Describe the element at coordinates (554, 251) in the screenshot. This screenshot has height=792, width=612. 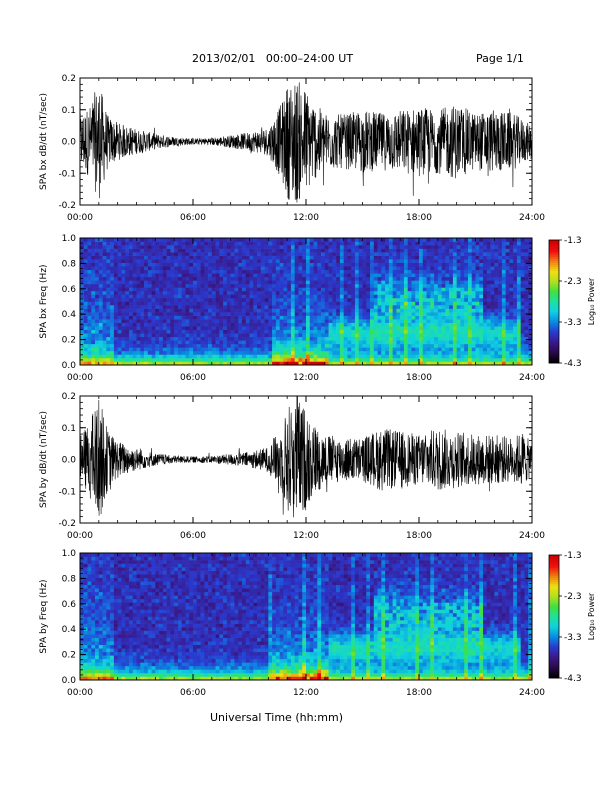
I see `colorbar-swatch` at that location.